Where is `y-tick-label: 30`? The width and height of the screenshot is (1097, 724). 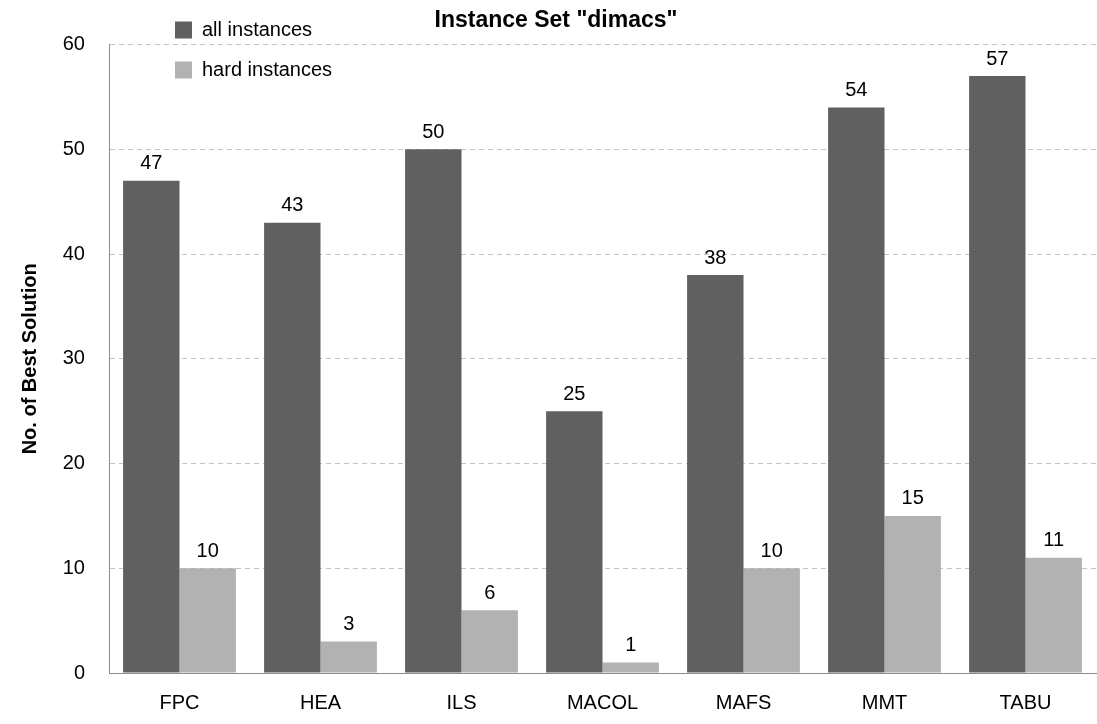
y-tick-label: 30 is located at coordinates (73, 357).